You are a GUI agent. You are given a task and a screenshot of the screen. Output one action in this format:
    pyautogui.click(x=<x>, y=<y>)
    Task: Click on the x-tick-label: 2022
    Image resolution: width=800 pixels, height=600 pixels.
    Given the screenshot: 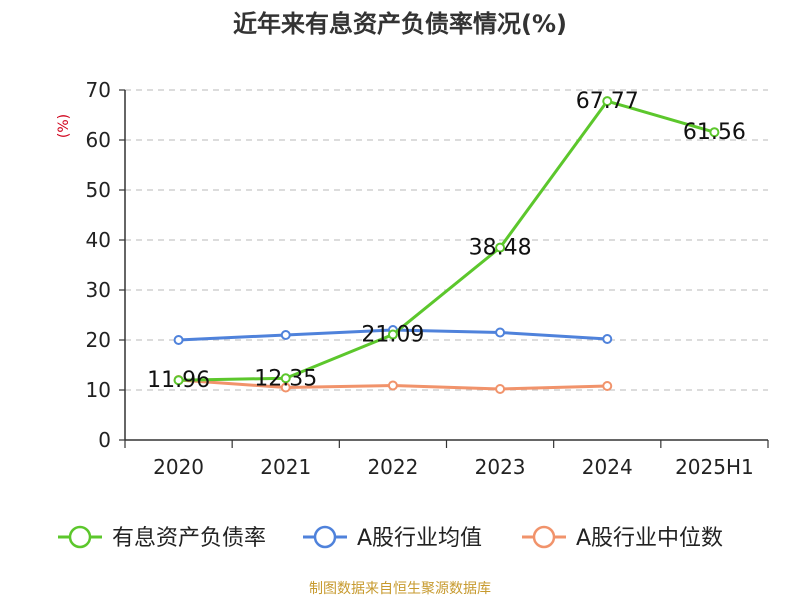 What is the action you would take?
    pyautogui.click(x=392, y=467)
    